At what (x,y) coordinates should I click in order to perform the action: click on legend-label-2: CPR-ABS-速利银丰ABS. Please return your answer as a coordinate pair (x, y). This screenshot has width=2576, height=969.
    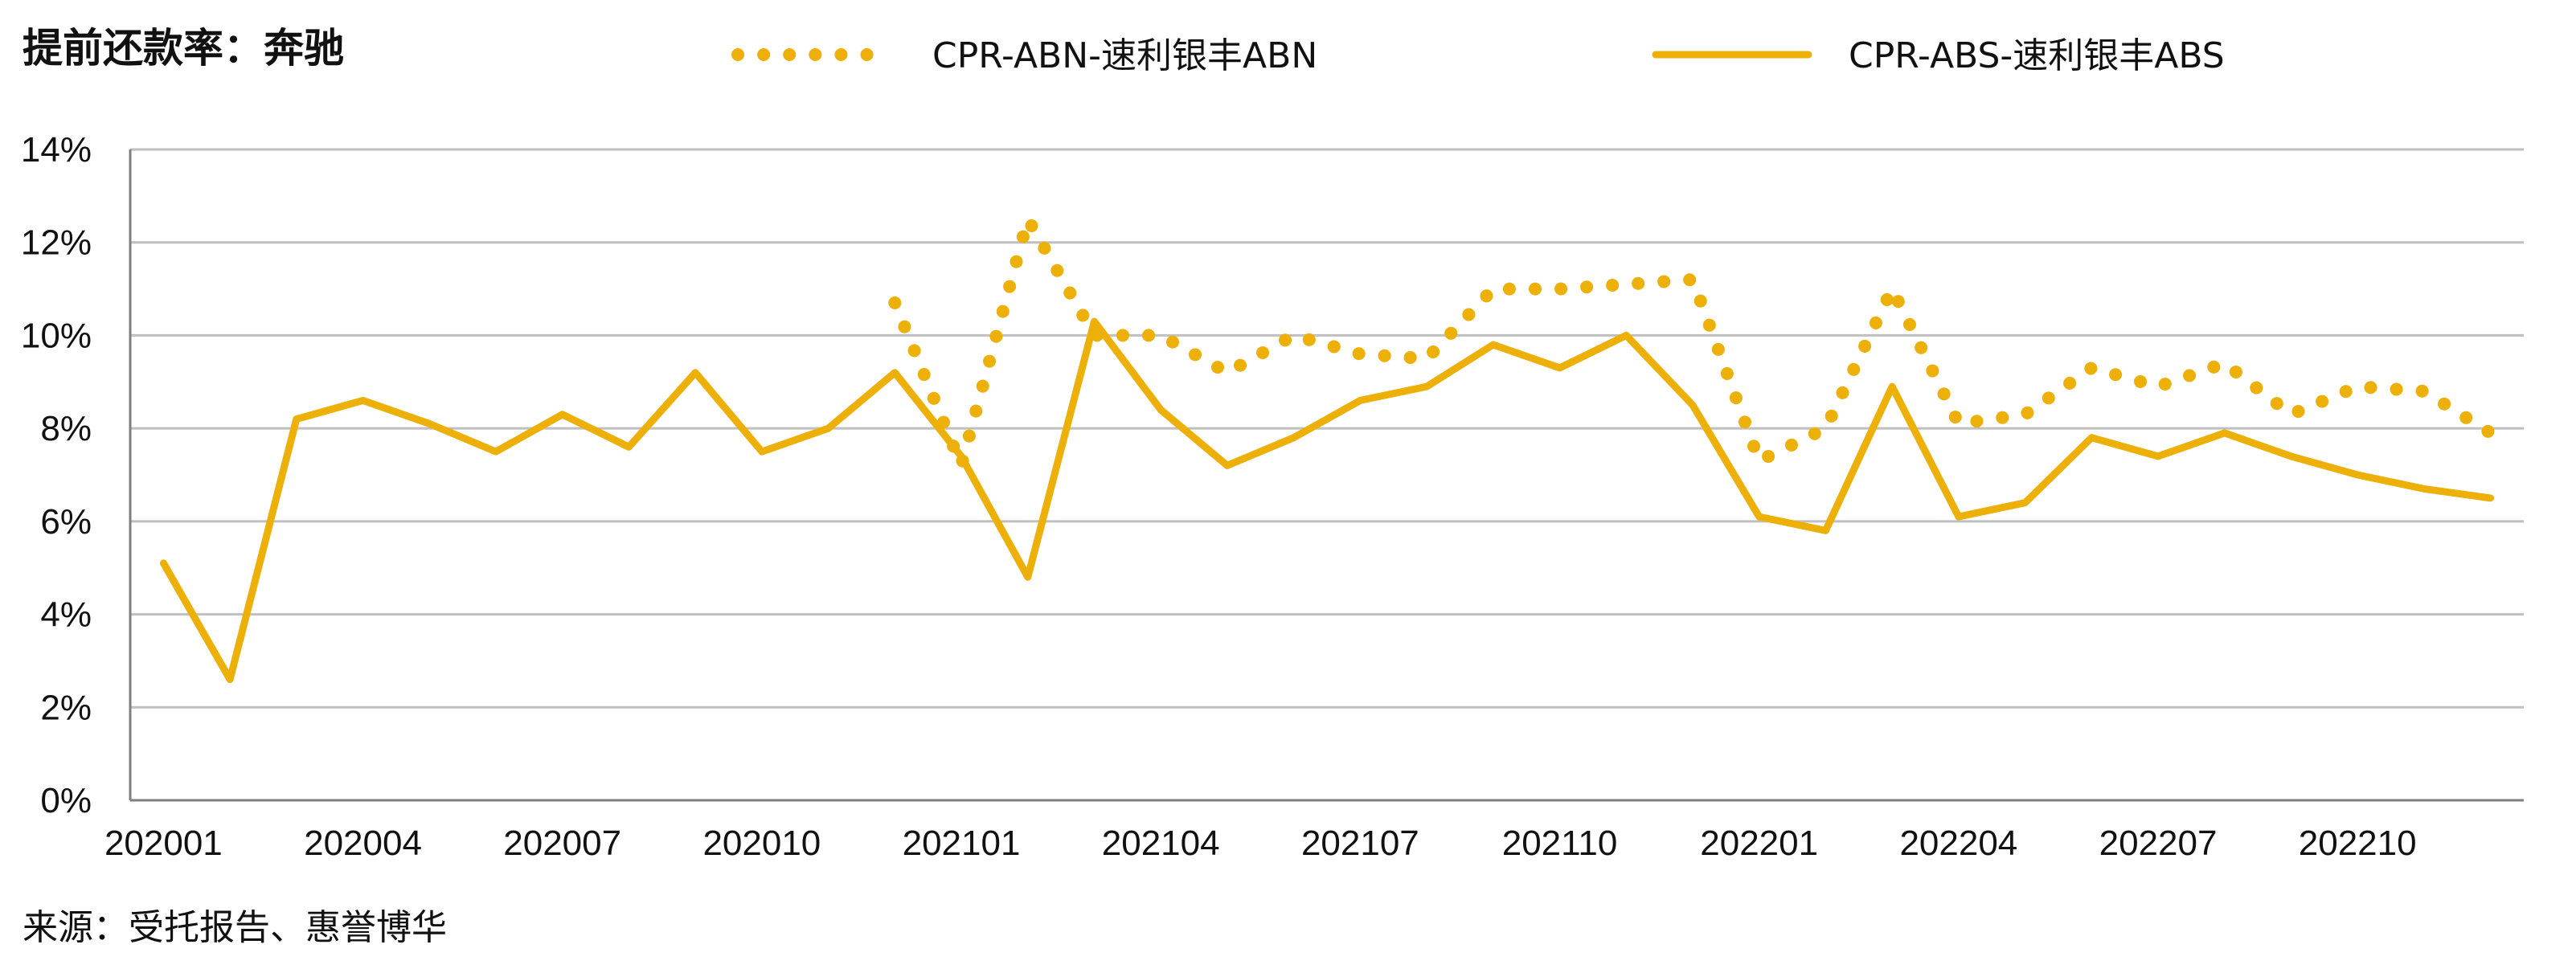
    Looking at the image, I should click on (2037, 55).